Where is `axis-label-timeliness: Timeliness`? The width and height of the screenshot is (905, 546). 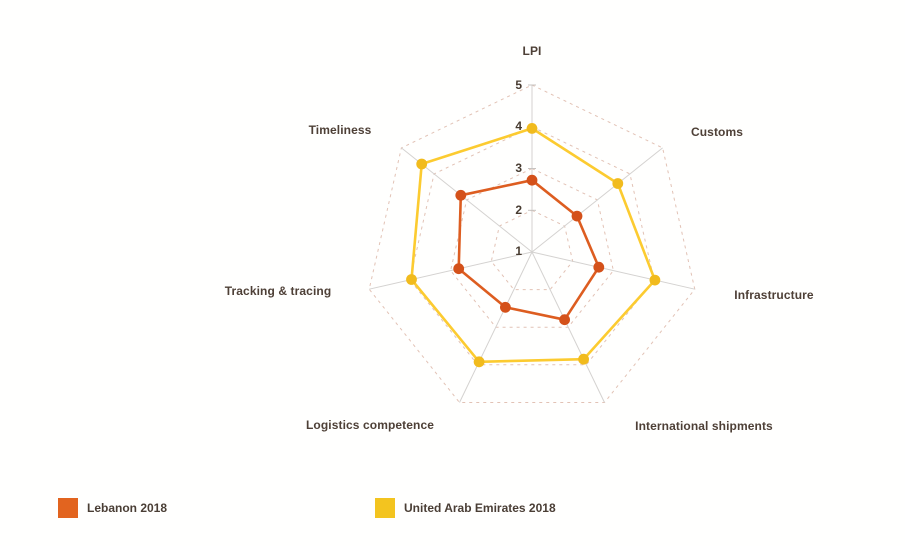 axis-label-timeliness: Timeliness is located at coordinates (340, 130).